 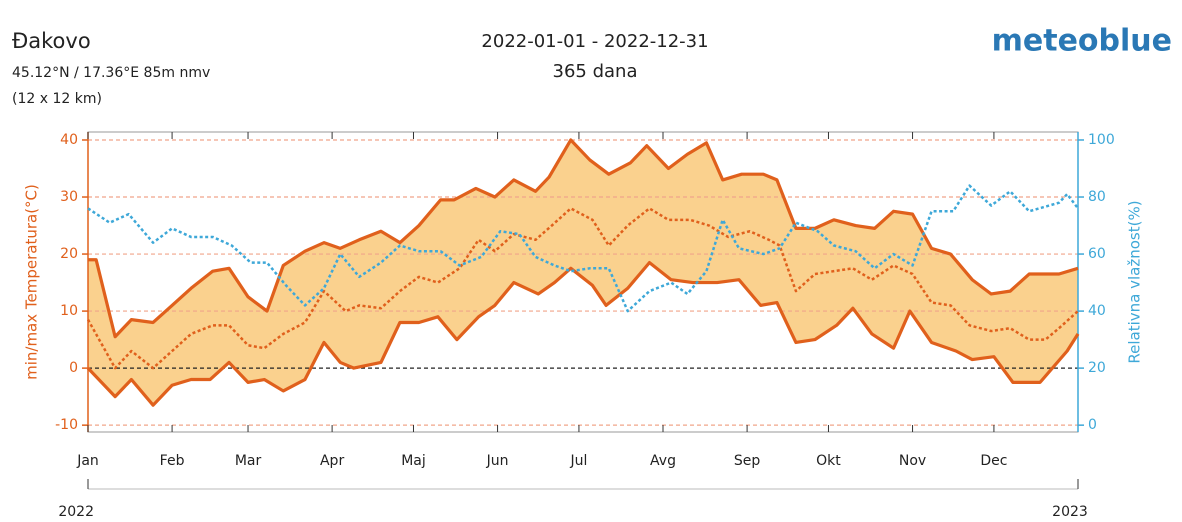 I want to click on y2-tick-label: 60, so click(x=1097, y=254).